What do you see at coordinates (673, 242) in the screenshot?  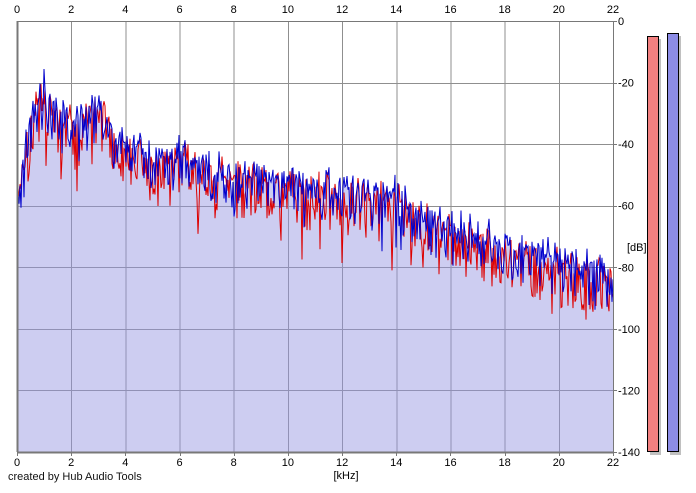 I see `level-meter-blue-bar` at bounding box center [673, 242].